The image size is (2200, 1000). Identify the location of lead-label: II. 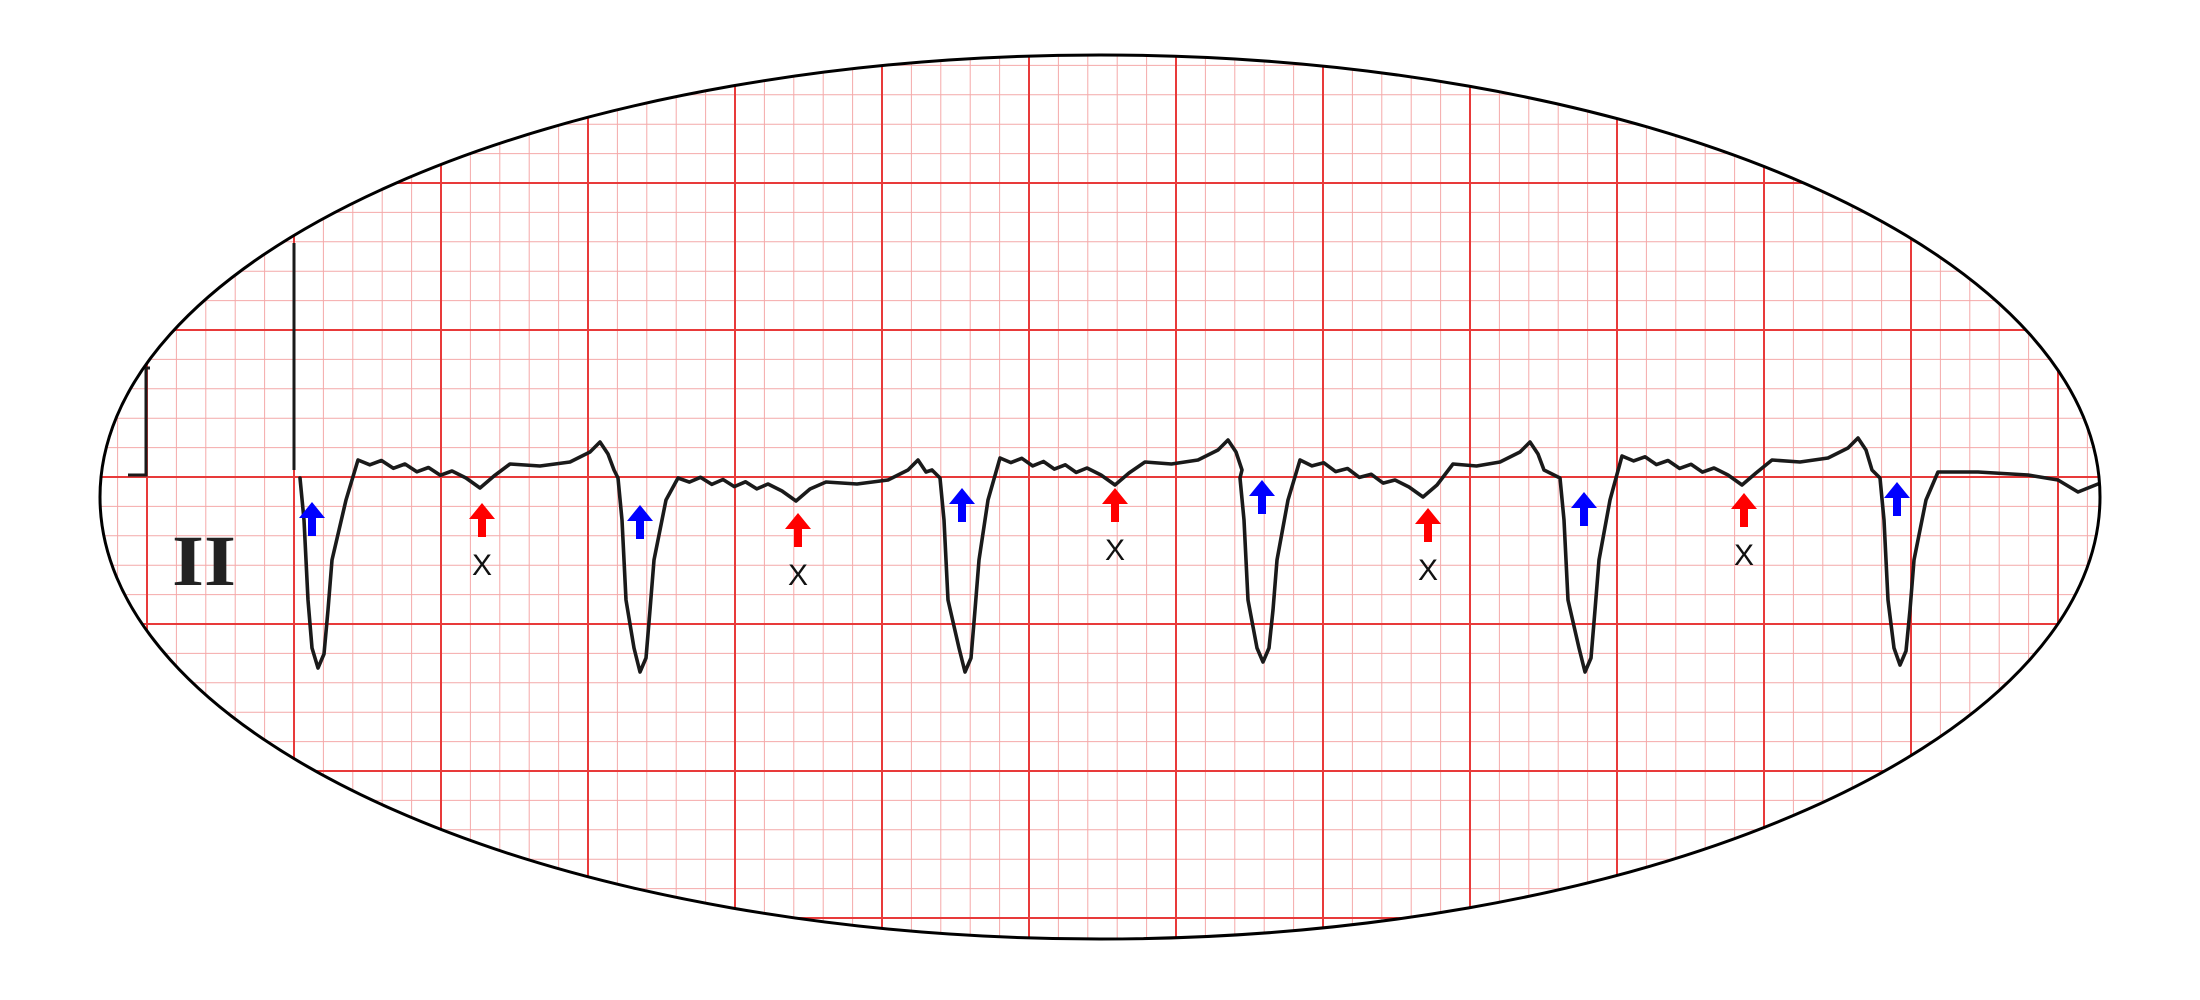
(204, 561).